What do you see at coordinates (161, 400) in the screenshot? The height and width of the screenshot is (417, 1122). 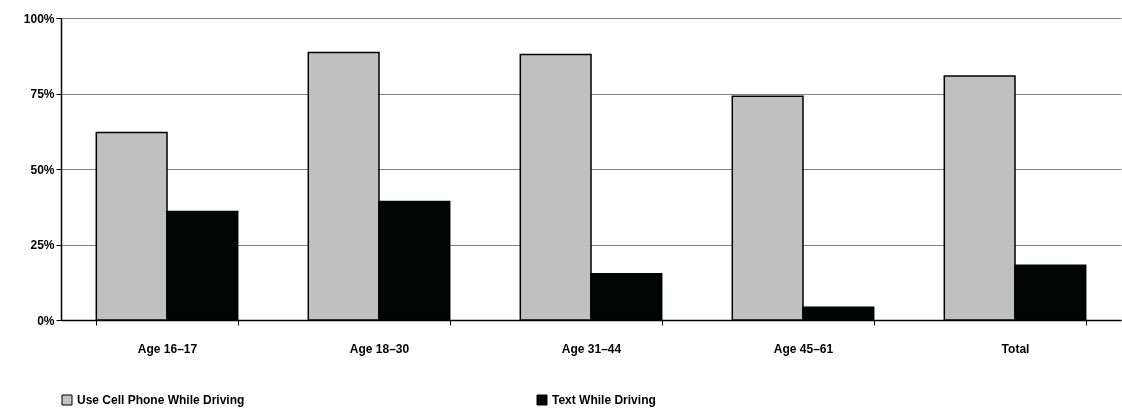 I see `legend-label: Use Cell Phone While Driving` at bounding box center [161, 400].